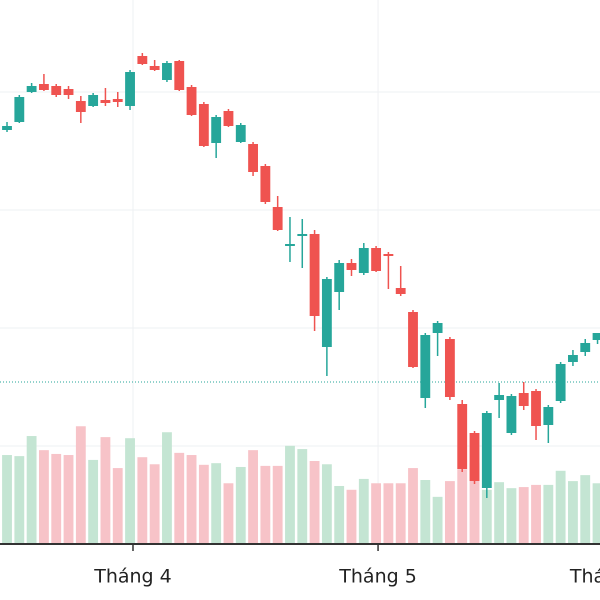 This screenshot has height=600, width=600. I want to click on x-tick-label: Tháng 4, so click(132, 577).